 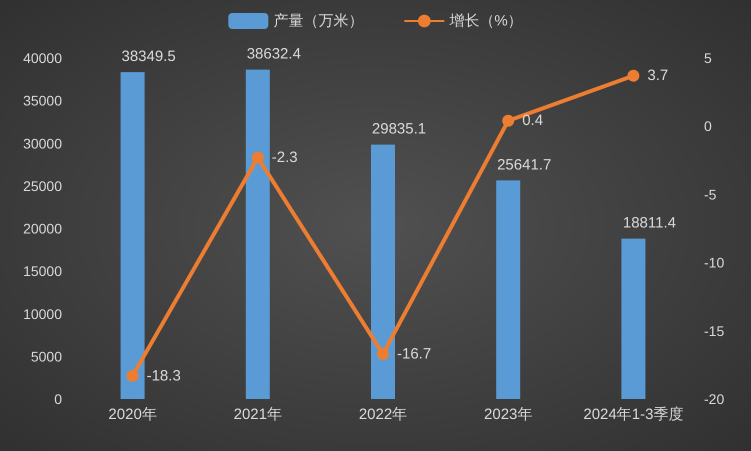 What do you see at coordinates (42, 58) in the screenshot?
I see `y-tick-label: 40000` at bounding box center [42, 58].